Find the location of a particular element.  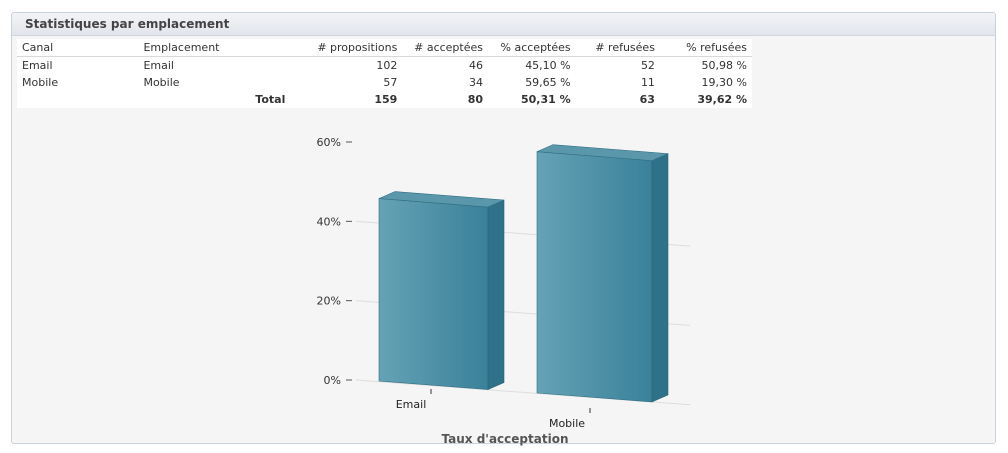

y-tick-label: 20% is located at coordinates (329, 301).